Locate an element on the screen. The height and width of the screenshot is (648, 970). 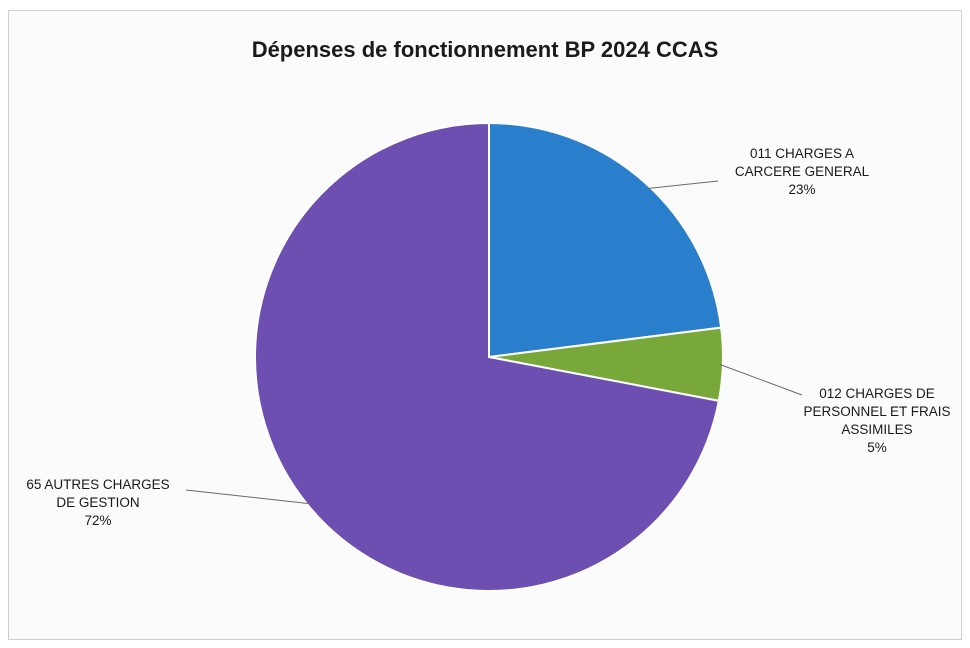
slice-percent-label-1: 23% is located at coordinates (801, 189).